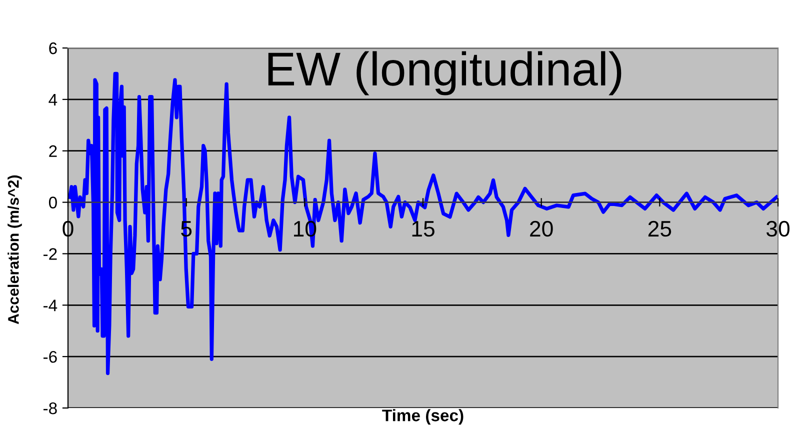 This screenshot has height=428, width=791. What do you see at coordinates (423, 229) in the screenshot?
I see `x-tick-label: 15` at bounding box center [423, 229].